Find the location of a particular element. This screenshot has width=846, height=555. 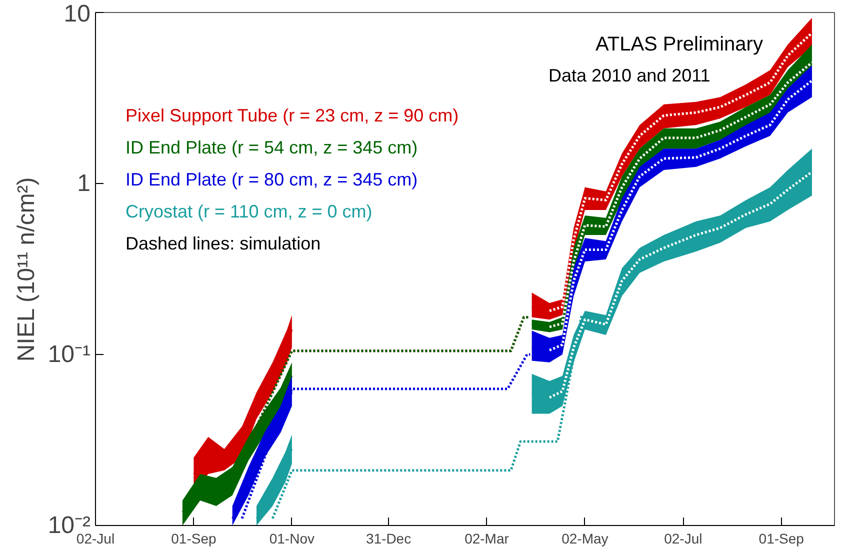

line-series is located at coordinates (681, 284).